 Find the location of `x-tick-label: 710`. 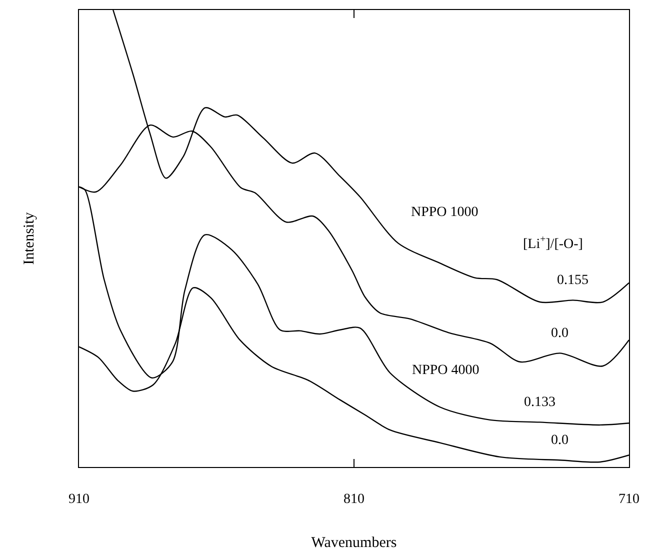

x-tick-label: 710 is located at coordinates (629, 499).